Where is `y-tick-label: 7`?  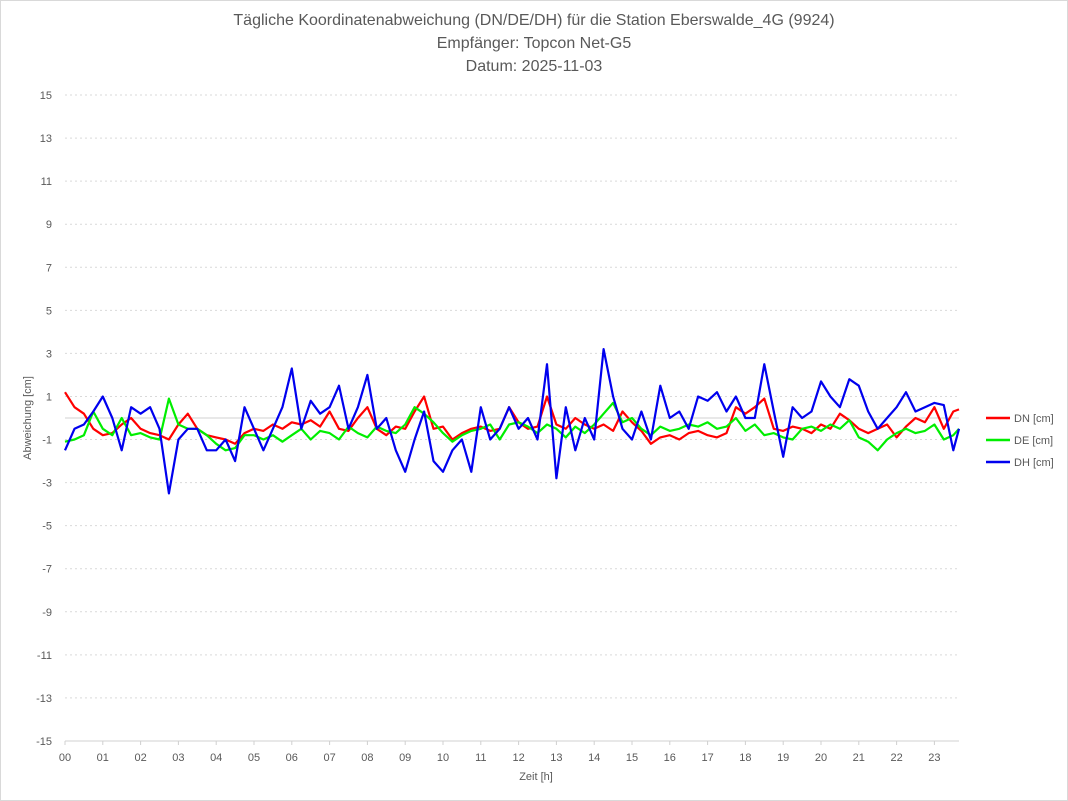 y-tick-label: 7 is located at coordinates (49, 268).